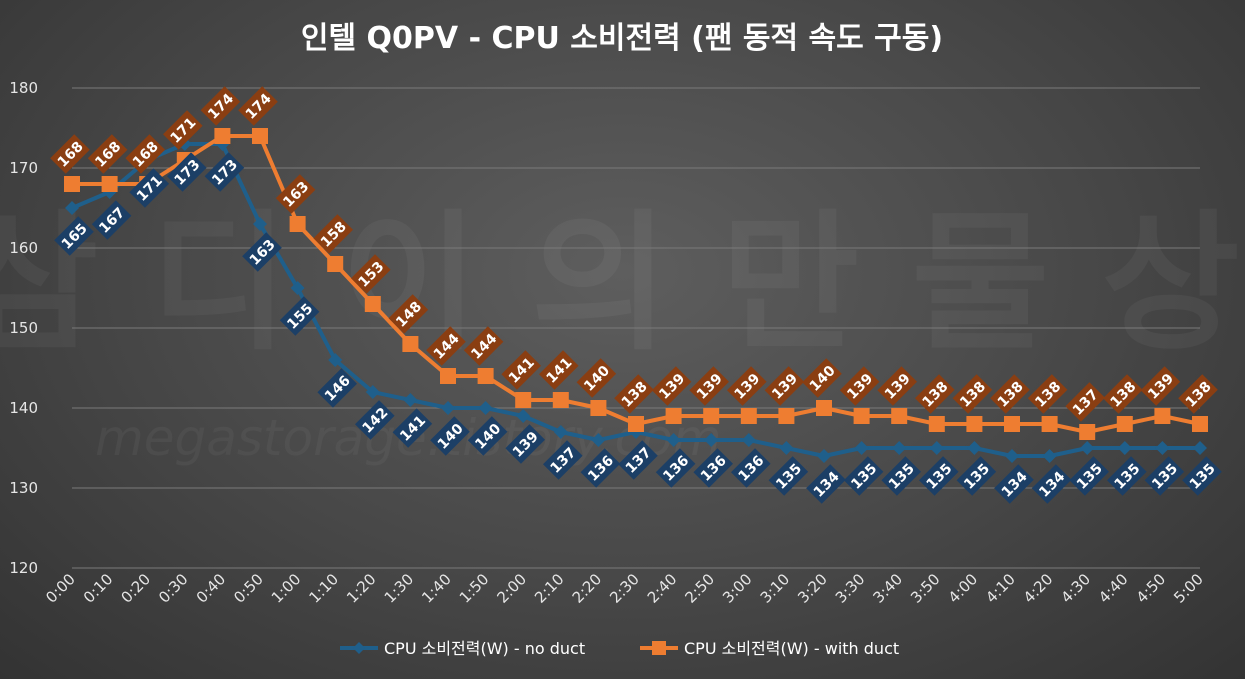 This screenshot has width=1245, height=679. I want to click on x-tick-label: 3:20, so click(812, 588).